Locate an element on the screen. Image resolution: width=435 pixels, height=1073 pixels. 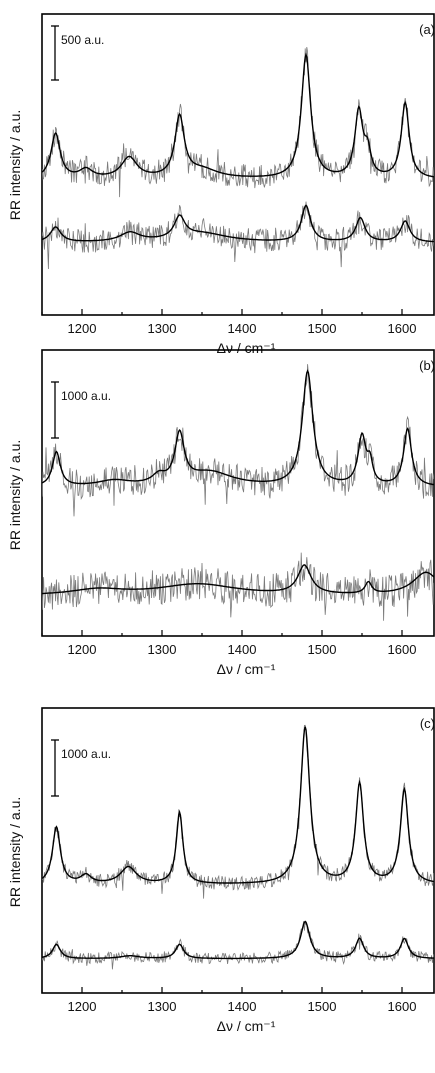
scale-bar-label: 500 a.u. is located at coordinates (82, 40).